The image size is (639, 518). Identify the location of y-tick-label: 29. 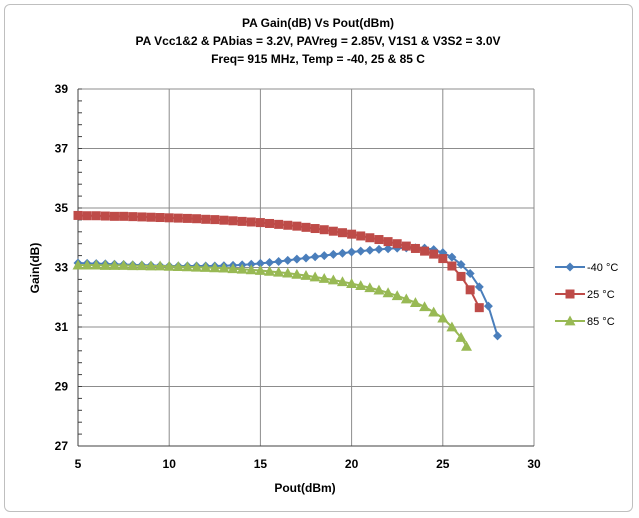
(62, 387).